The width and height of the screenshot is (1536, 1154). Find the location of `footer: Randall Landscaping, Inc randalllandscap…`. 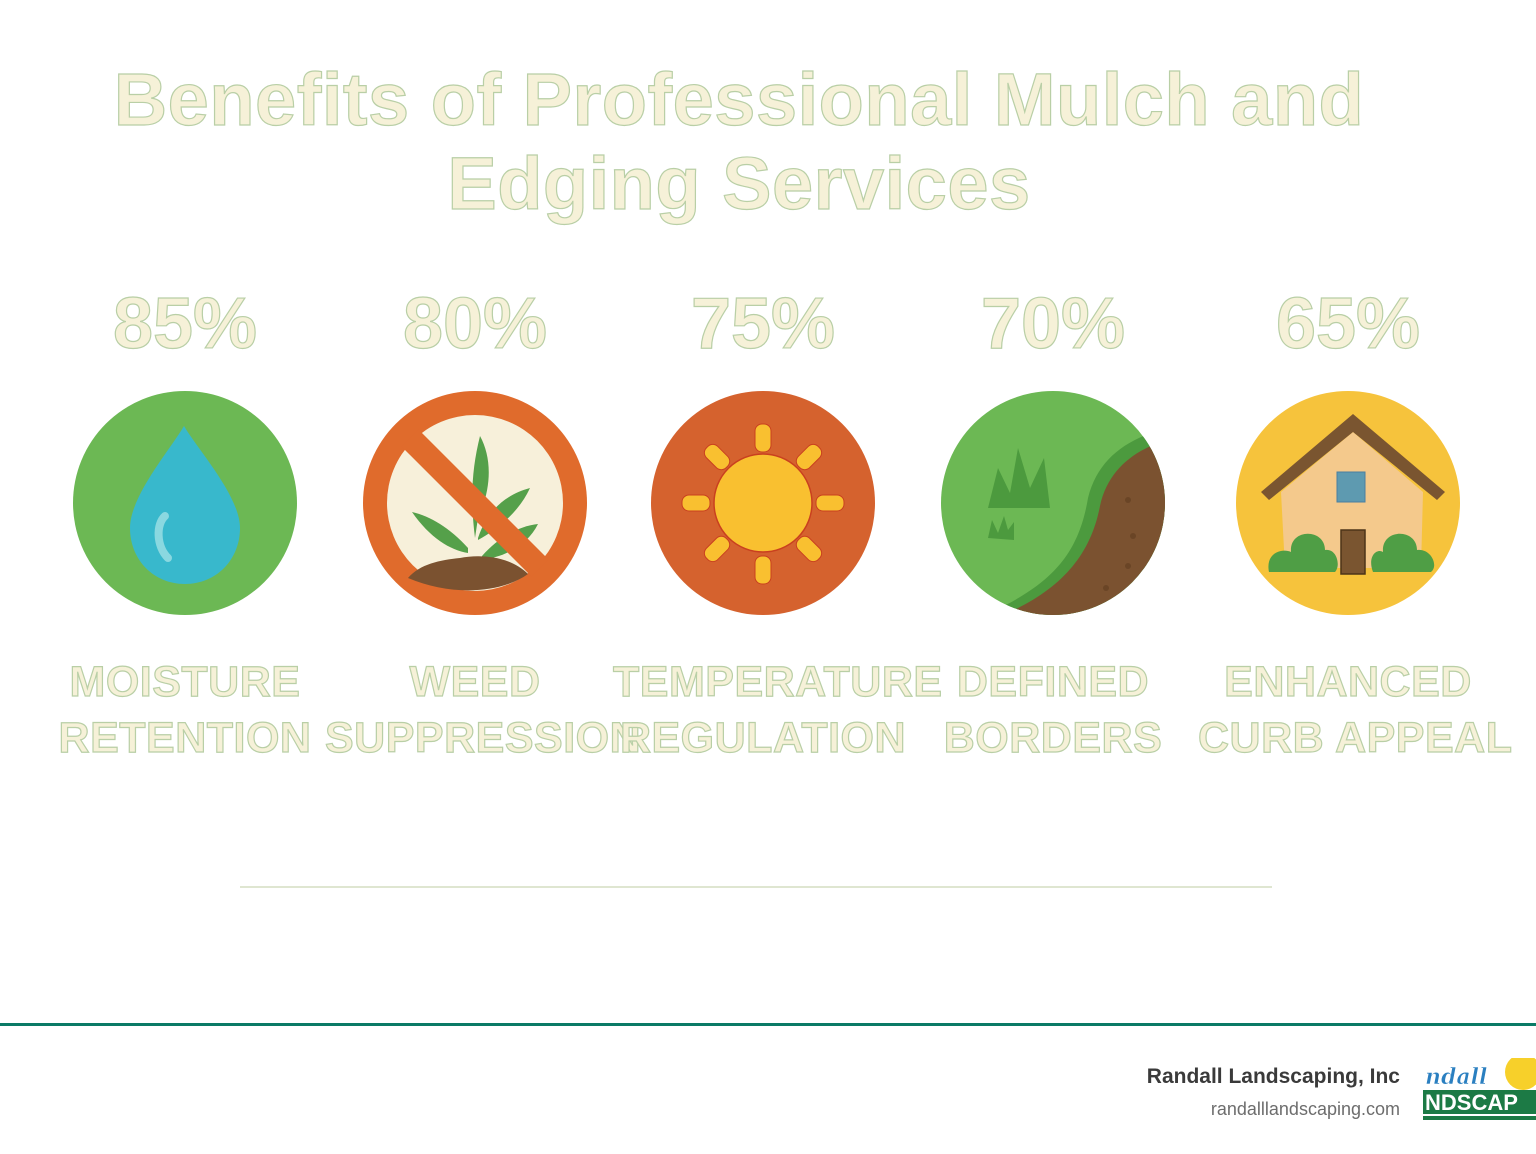

footer: Randall Landscaping, Inc randalllandscap… is located at coordinates (1273, 1094).